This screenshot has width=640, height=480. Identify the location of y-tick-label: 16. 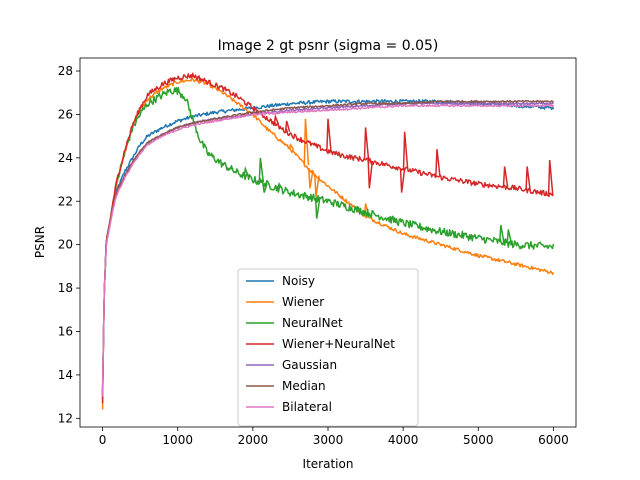
(65, 331).